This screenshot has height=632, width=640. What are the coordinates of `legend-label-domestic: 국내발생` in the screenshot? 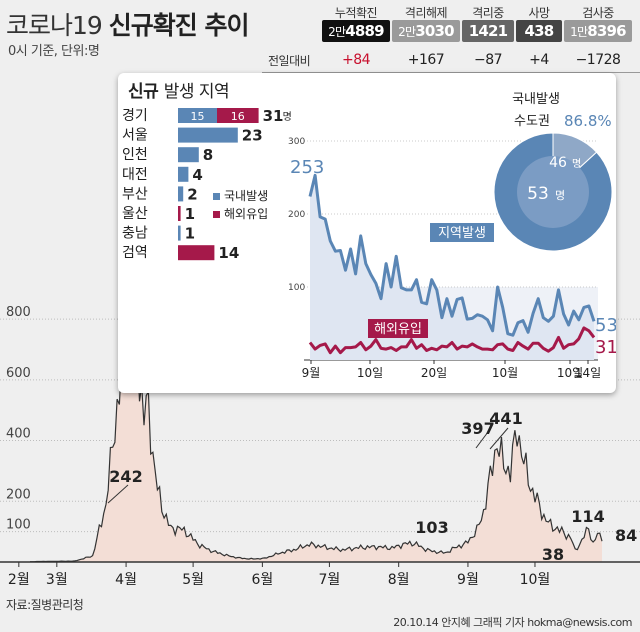 It's located at (246, 196).